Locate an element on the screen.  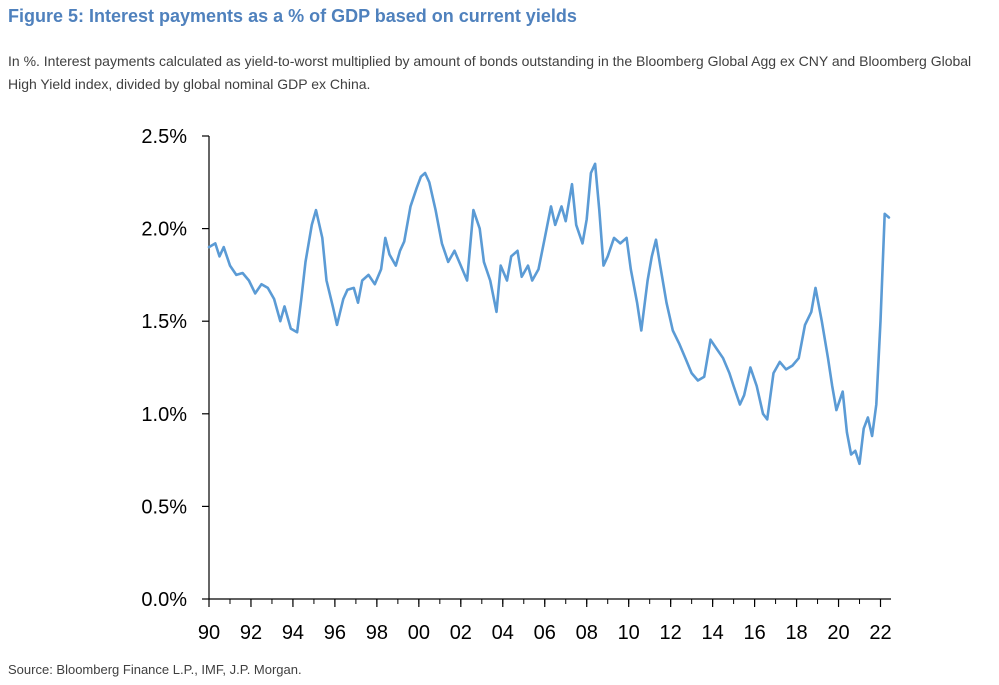
x-tick-label: 04 is located at coordinates (503, 633).